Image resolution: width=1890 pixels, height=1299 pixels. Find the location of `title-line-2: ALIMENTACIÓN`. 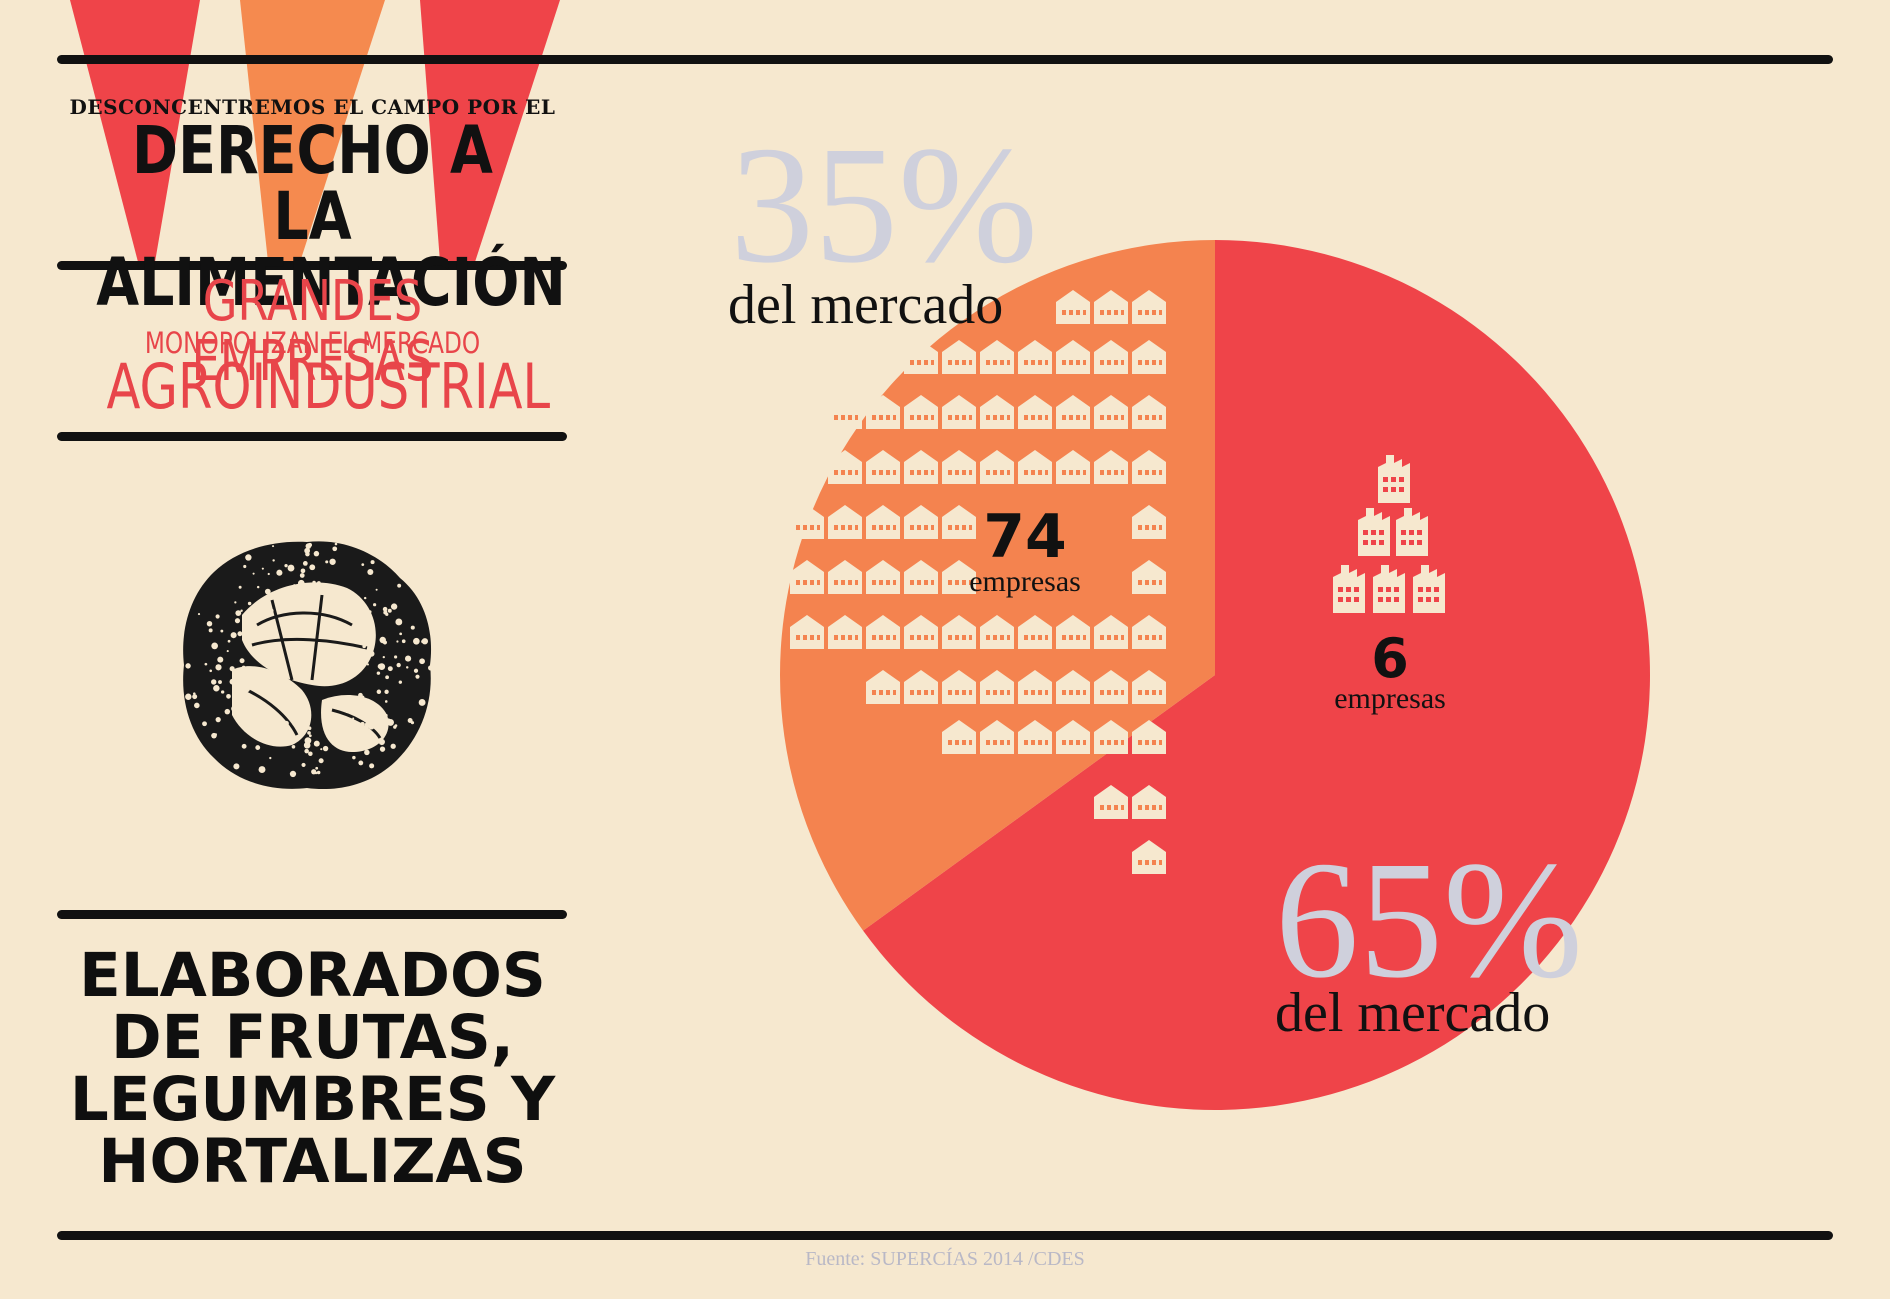

title-line-2: ALIMENTACIÓN is located at coordinates (331, 282).